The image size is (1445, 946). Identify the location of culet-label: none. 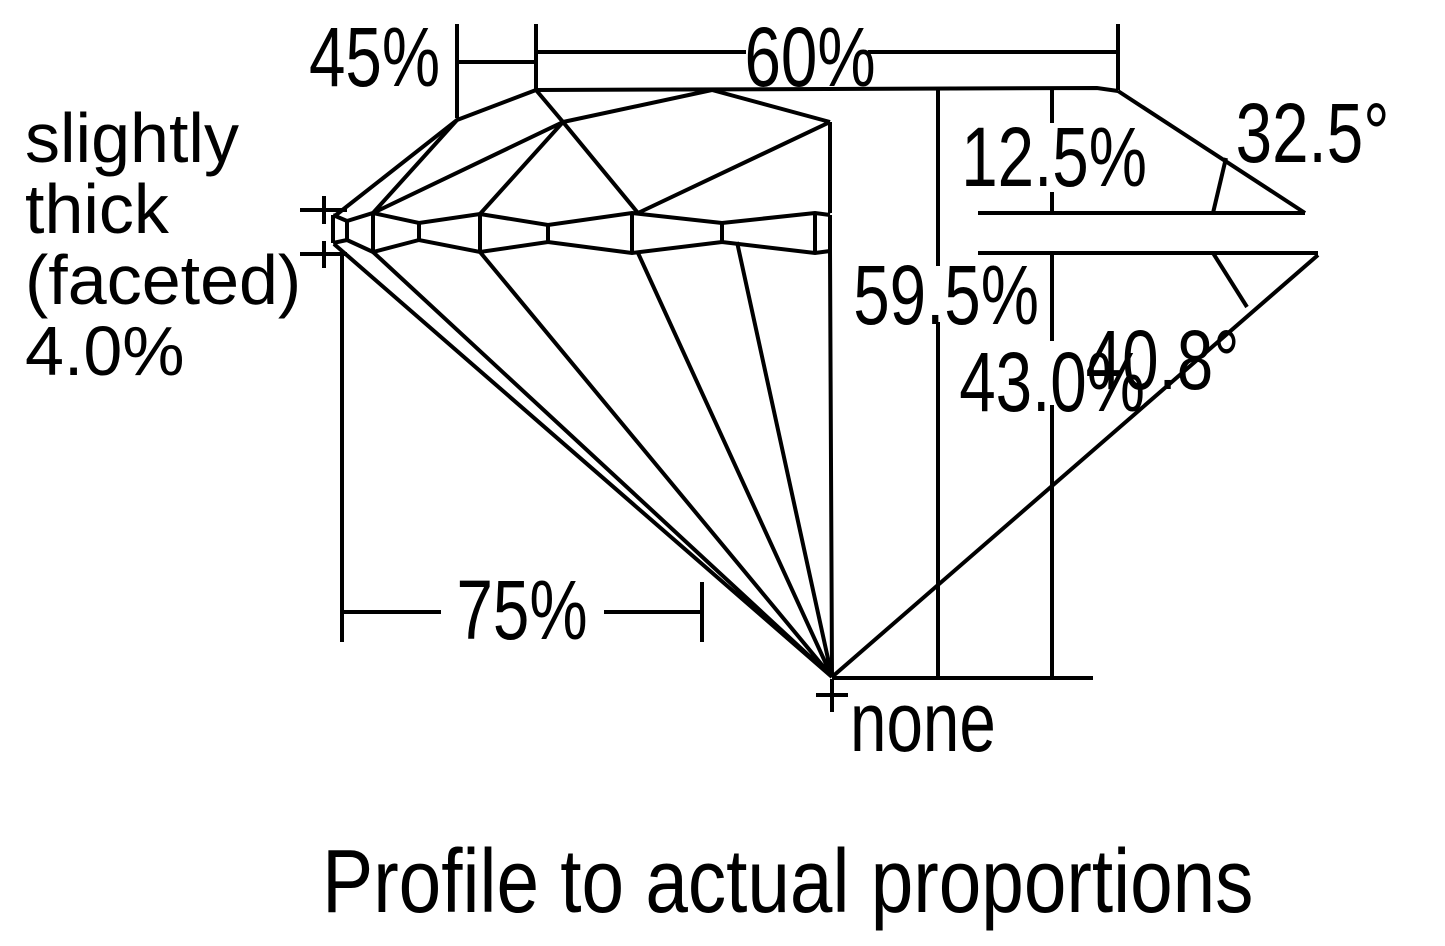
(943, 722).